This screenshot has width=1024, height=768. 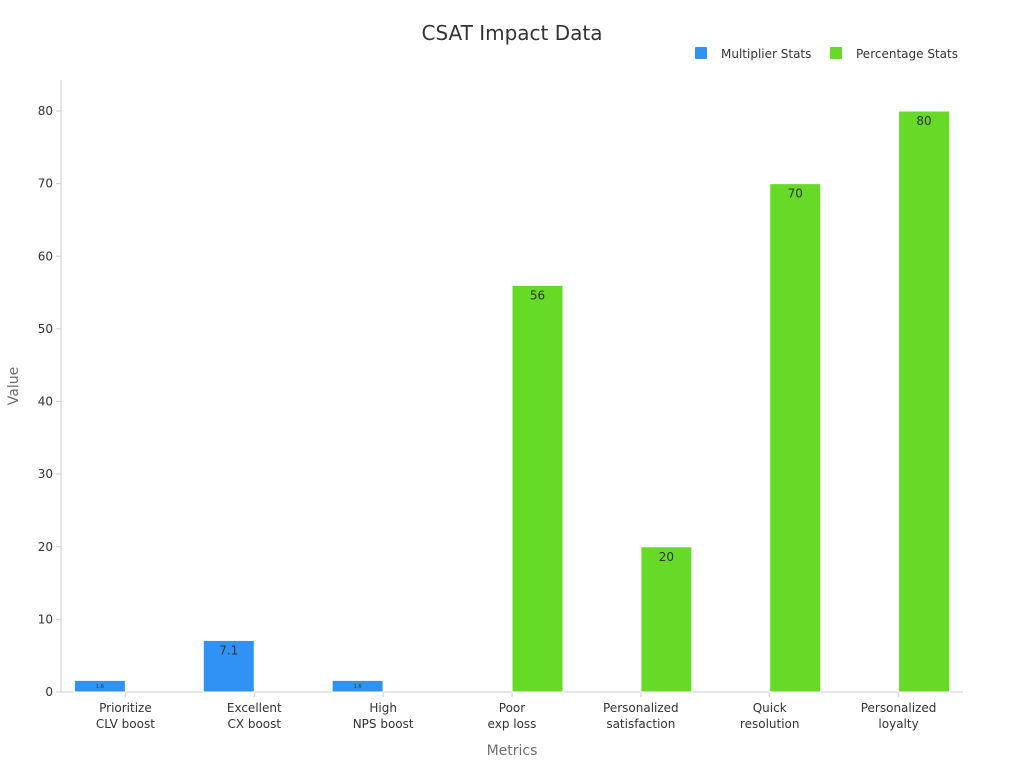 What do you see at coordinates (45, 184) in the screenshot?
I see `y-tick-label: 70` at bounding box center [45, 184].